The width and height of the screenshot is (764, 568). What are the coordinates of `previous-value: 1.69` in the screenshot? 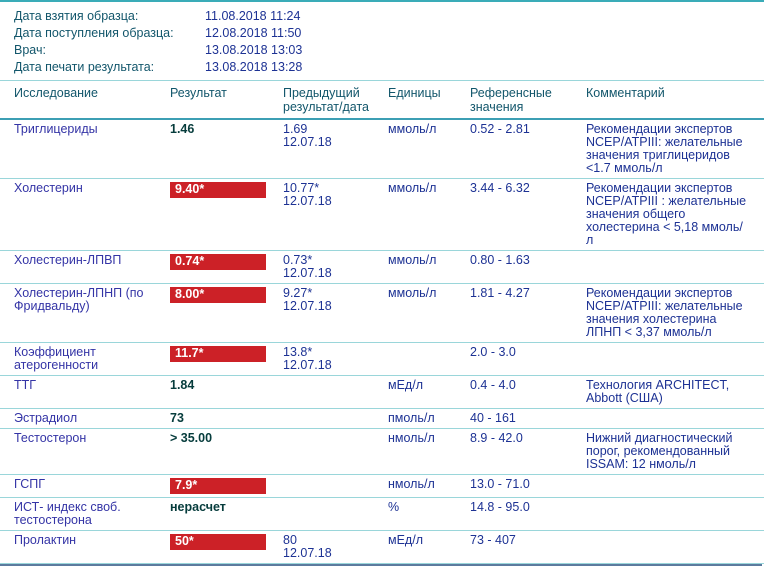 It's located at (295, 129).